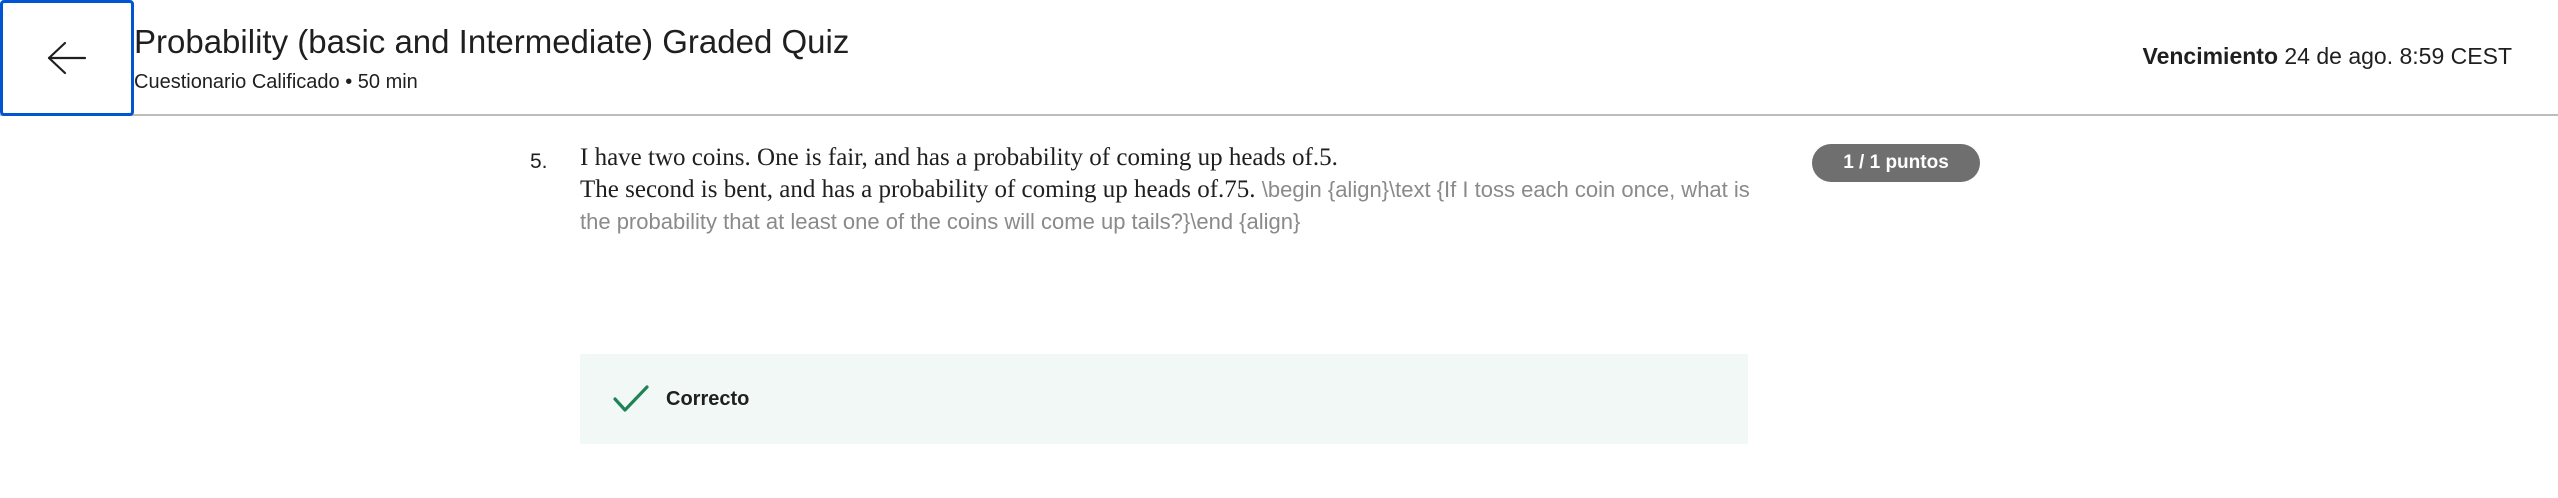 The image size is (2558, 498). Describe the element at coordinates (1896, 163) in the screenshot. I see `points-badge: 1 / 1 puntos` at that location.